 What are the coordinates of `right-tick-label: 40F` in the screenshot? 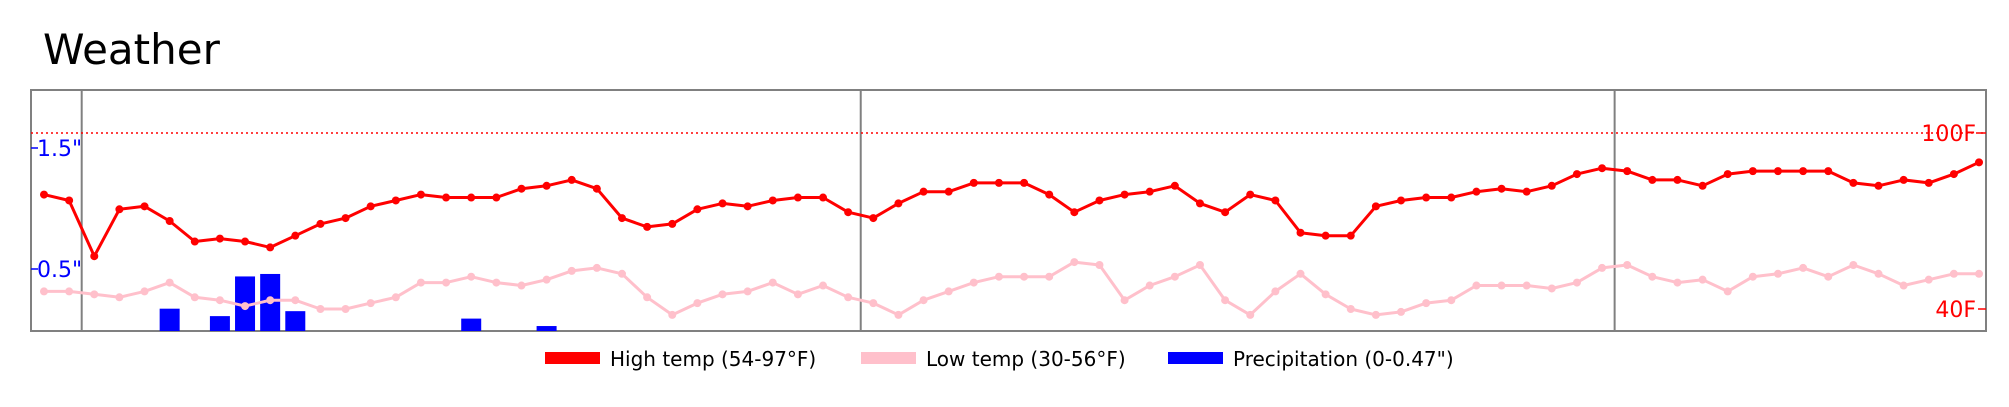 It's located at (1955, 310).